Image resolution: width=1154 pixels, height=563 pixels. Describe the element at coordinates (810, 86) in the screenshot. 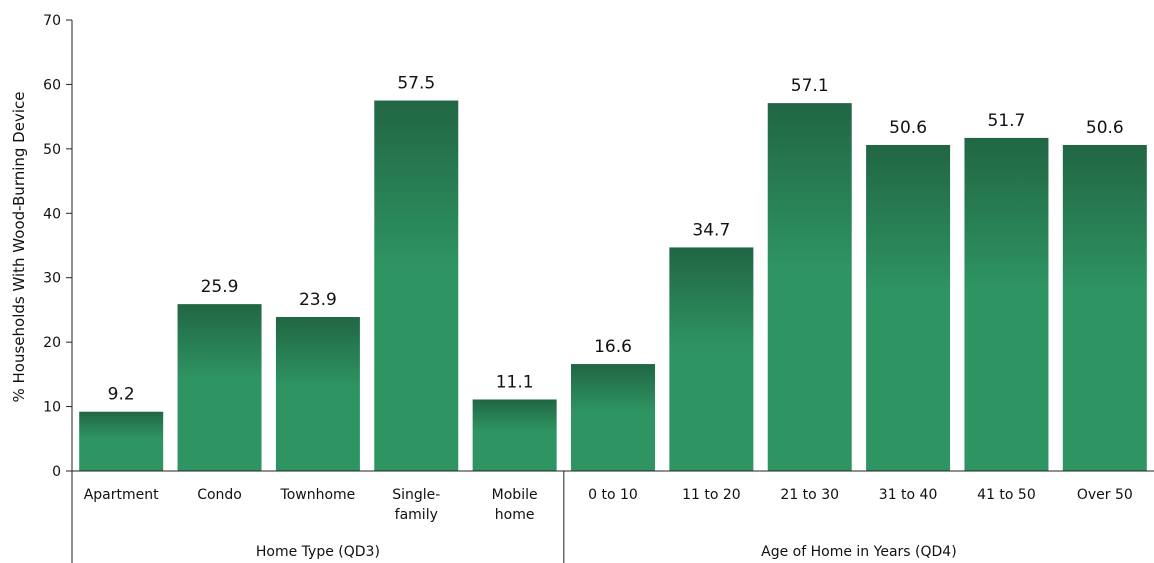

I see `bar-value-label: 57.1` at that location.